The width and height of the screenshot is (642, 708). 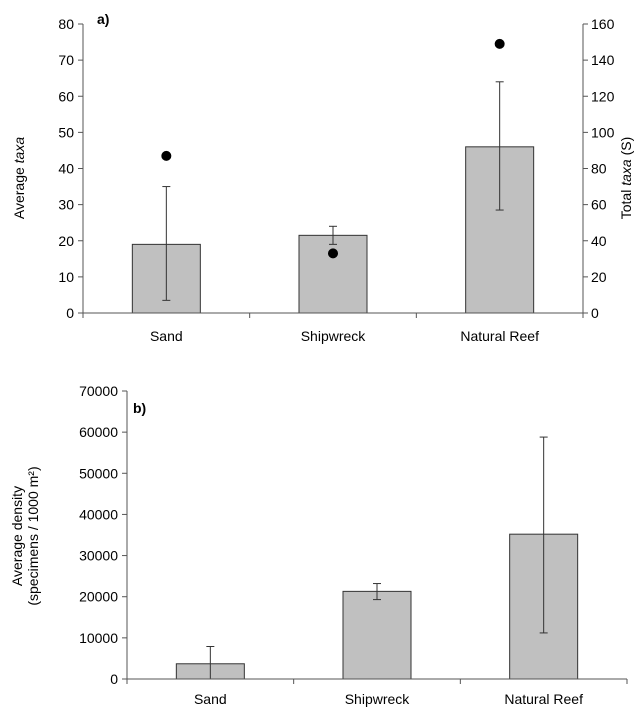 What do you see at coordinates (66, 132) in the screenshot?
I see `left-tick-label-a-5: 50` at bounding box center [66, 132].